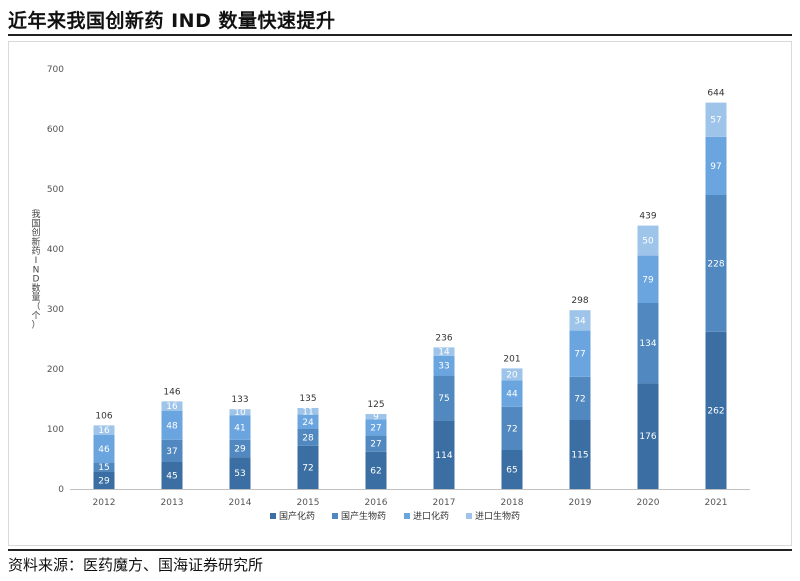 The width and height of the screenshot is (800, 581). What do you see at coordinates (716, 503) in the screenshot?
I see `x-tick-label: 2021` at bounding box center [716, 503].